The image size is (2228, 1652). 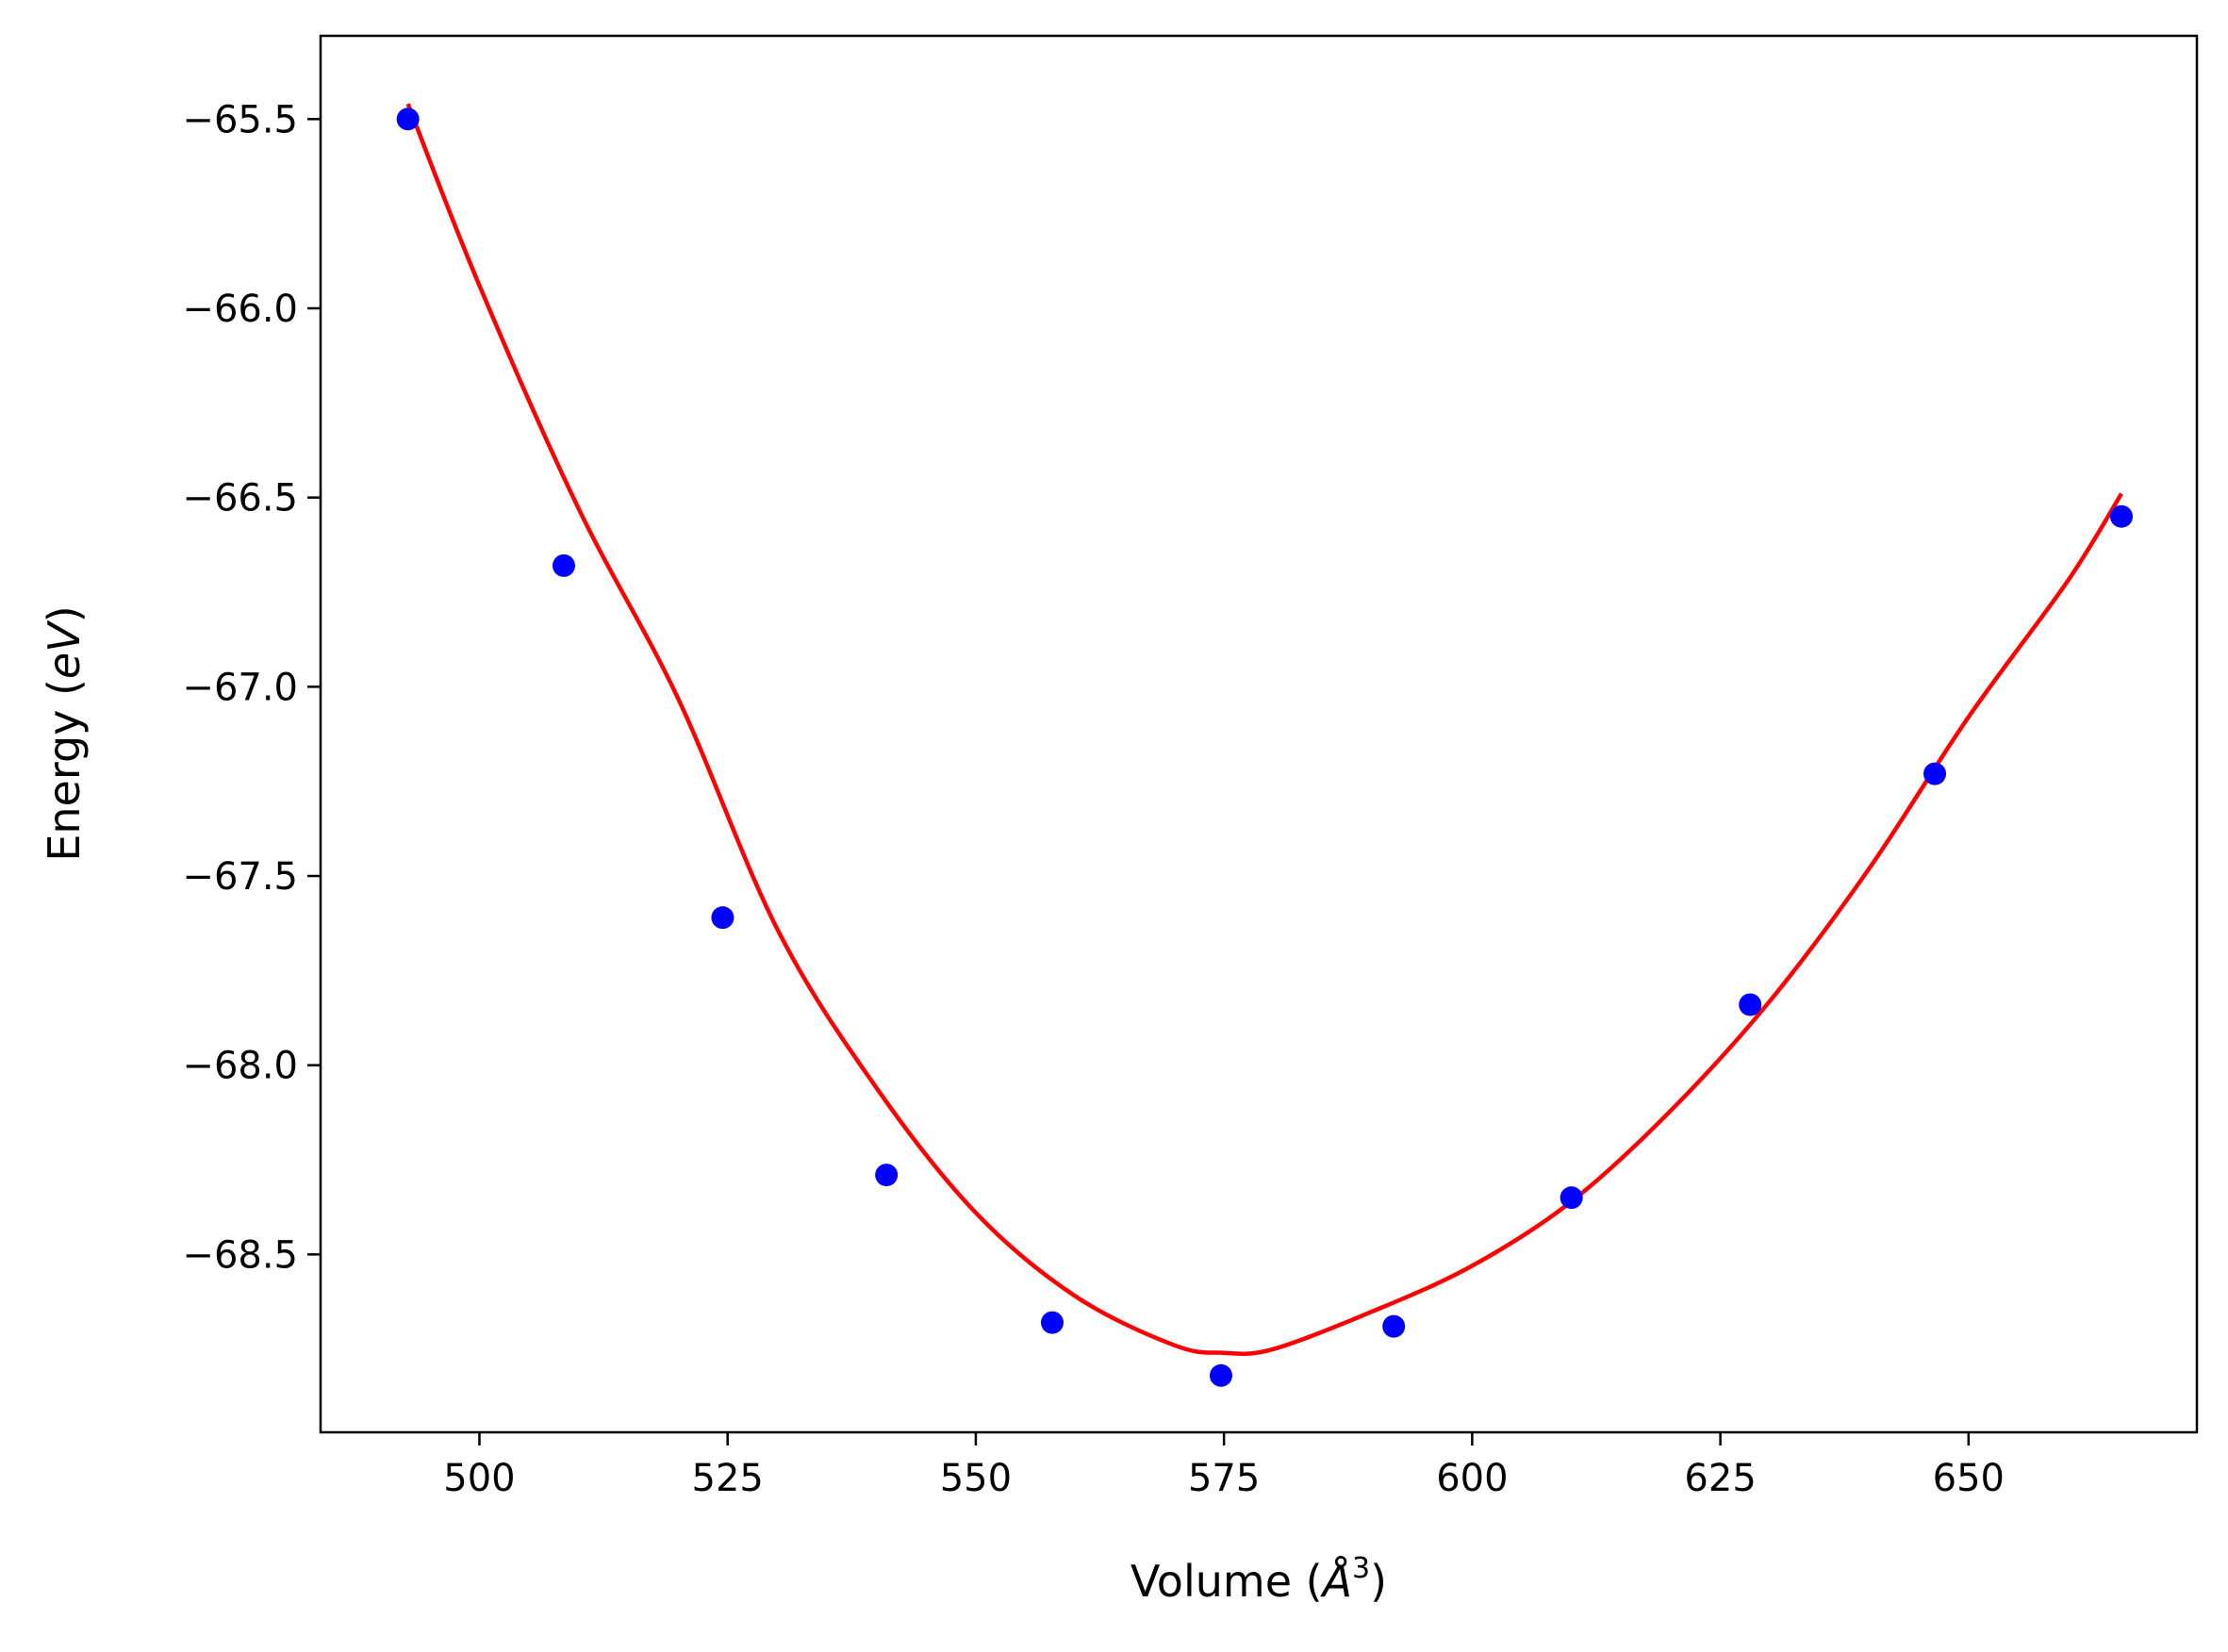 I want to click on x-axis-ticks: 500 525 550 575 600 625 650, so click(x=1224, y=1466).